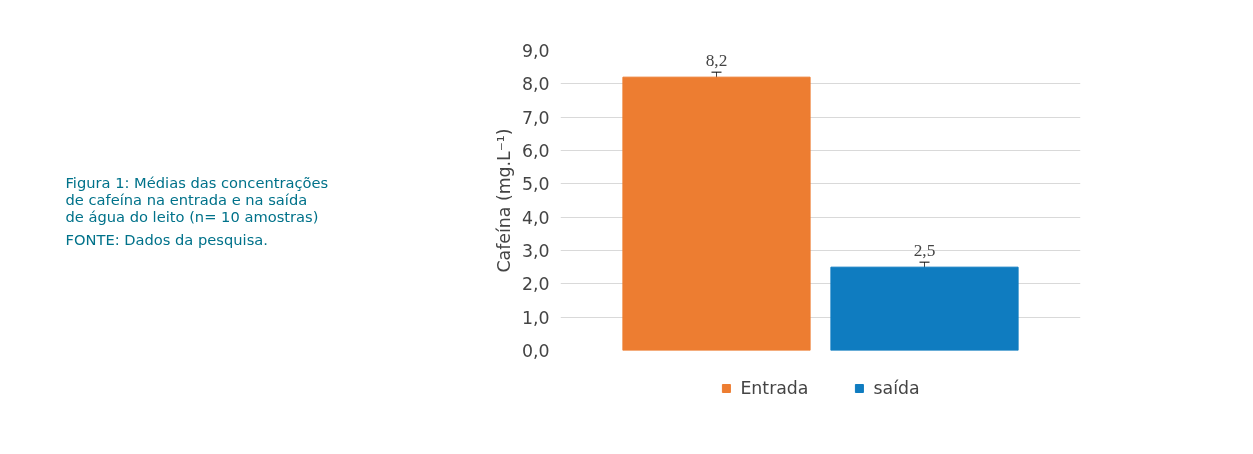  Describe the element at coordinates (535, 251) in the screenshot. I see `y-tick-label: 3,0` at that location.